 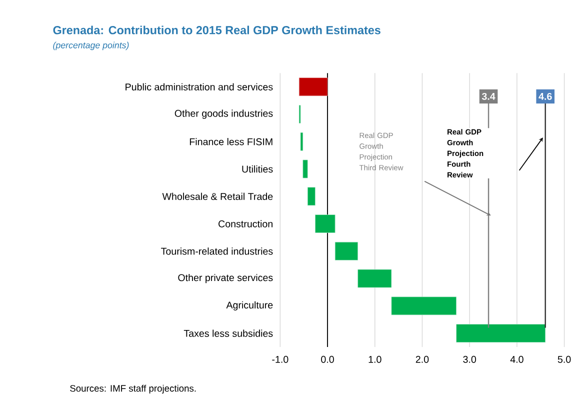 What do you see at coordinates (469, 360) in the screenshot?
I see `x-tick-label: 3.0` at bounding box center [469, 360].